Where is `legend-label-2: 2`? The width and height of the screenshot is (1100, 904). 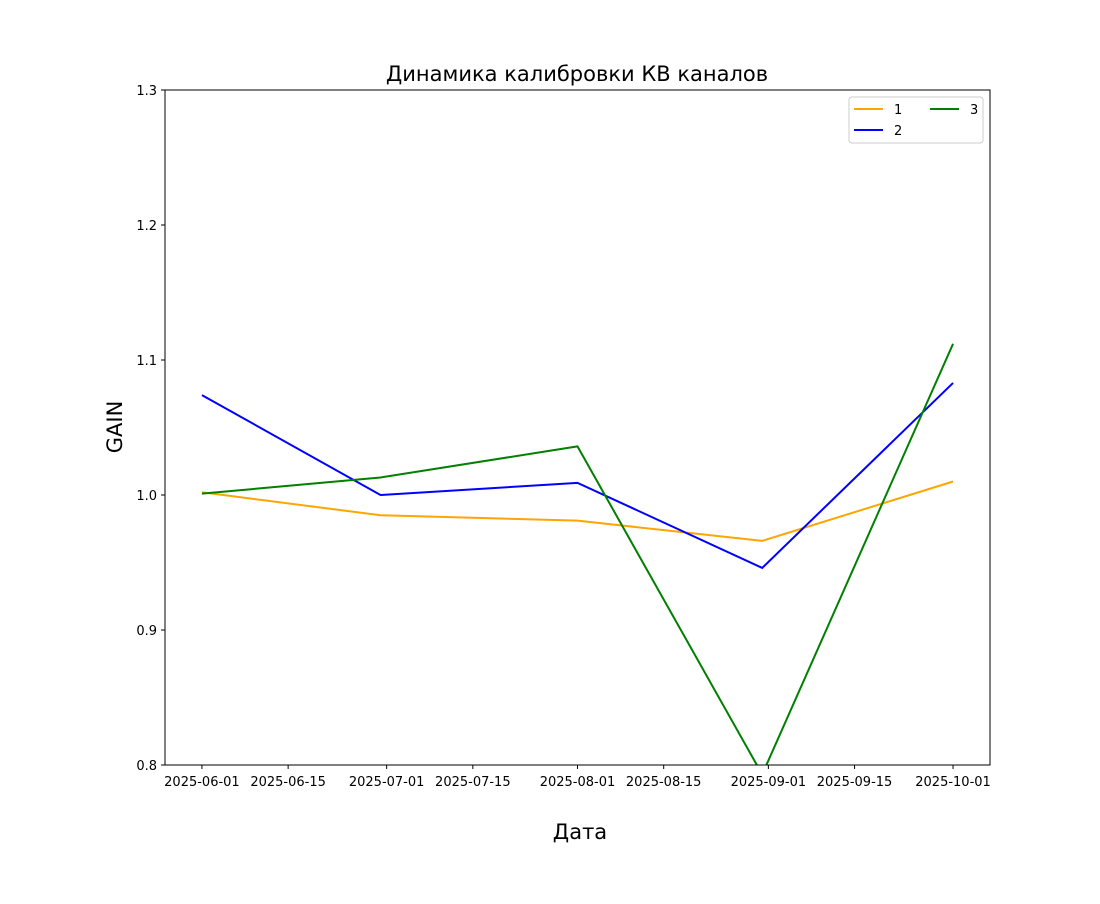
legend-label-2: 2 is located at coordinates (898, 131).